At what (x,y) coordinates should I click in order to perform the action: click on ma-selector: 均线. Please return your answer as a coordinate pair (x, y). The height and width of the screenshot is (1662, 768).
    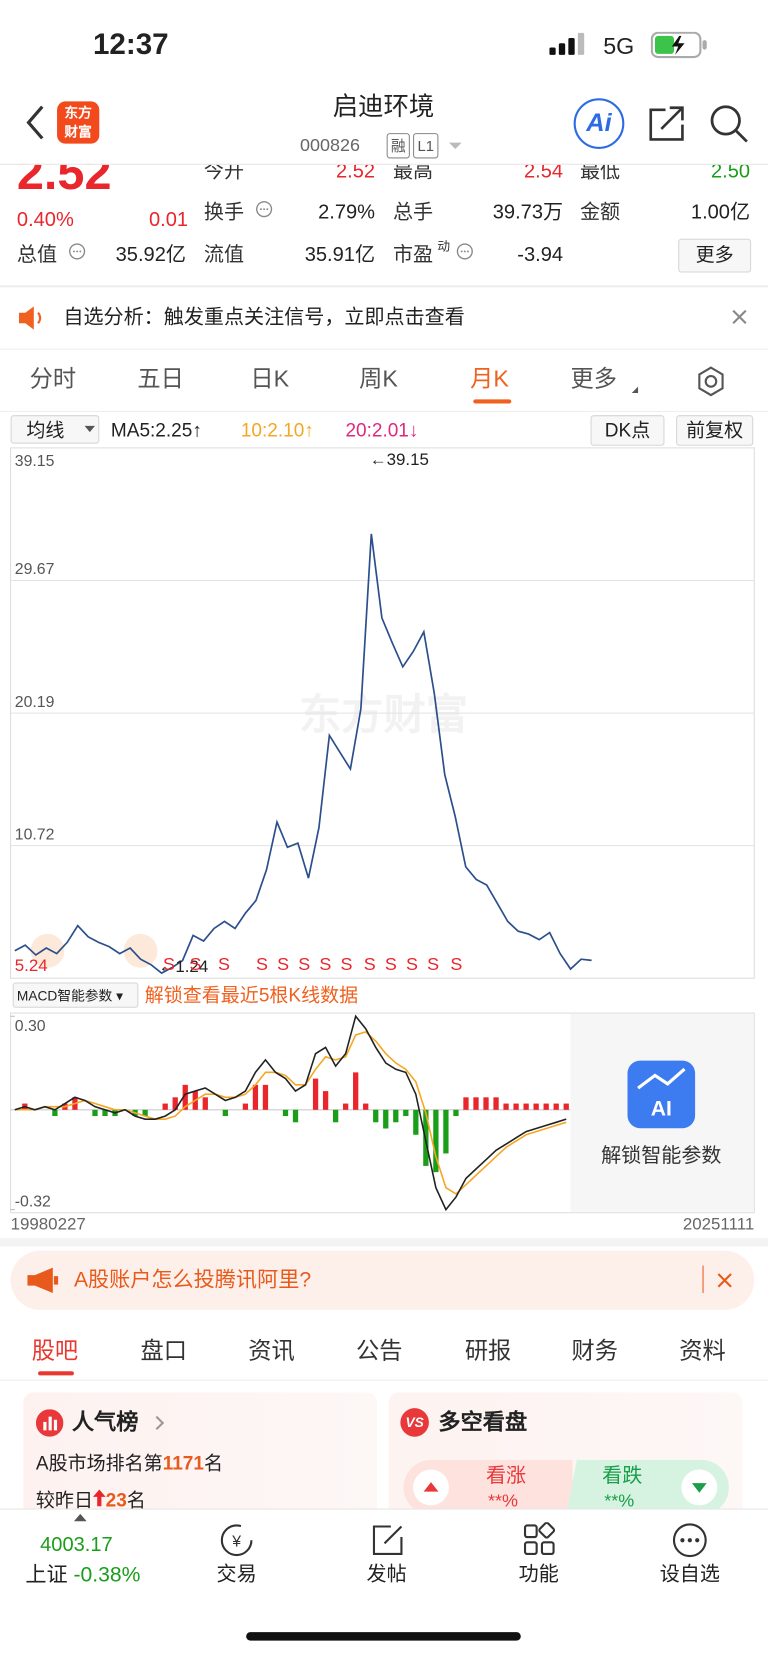
    Looking at the image, I should click on (55, 429).